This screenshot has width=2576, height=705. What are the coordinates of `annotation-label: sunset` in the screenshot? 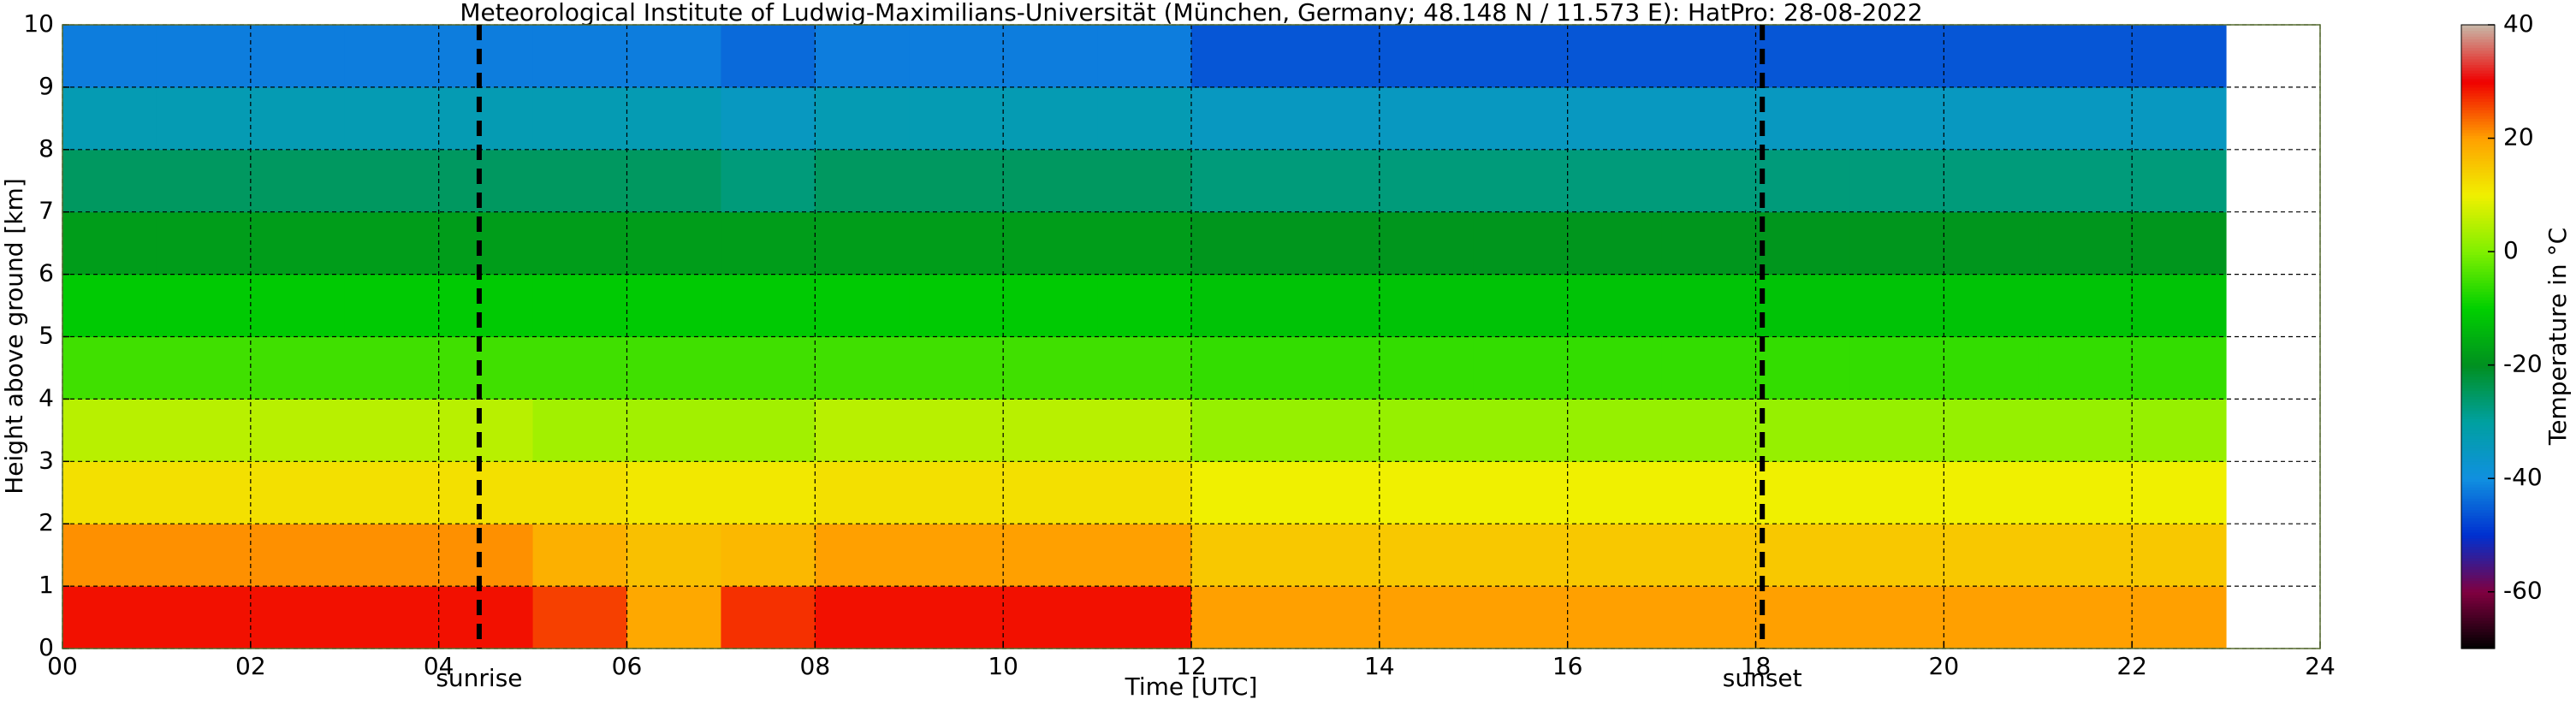 It's located at (1762, 678).